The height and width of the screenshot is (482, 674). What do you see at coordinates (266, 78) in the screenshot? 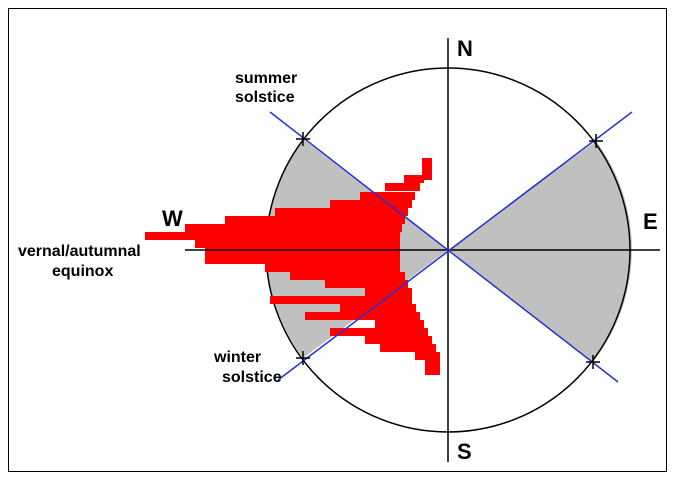
I see `summer-label: summer` at bounding box center [266, 78].